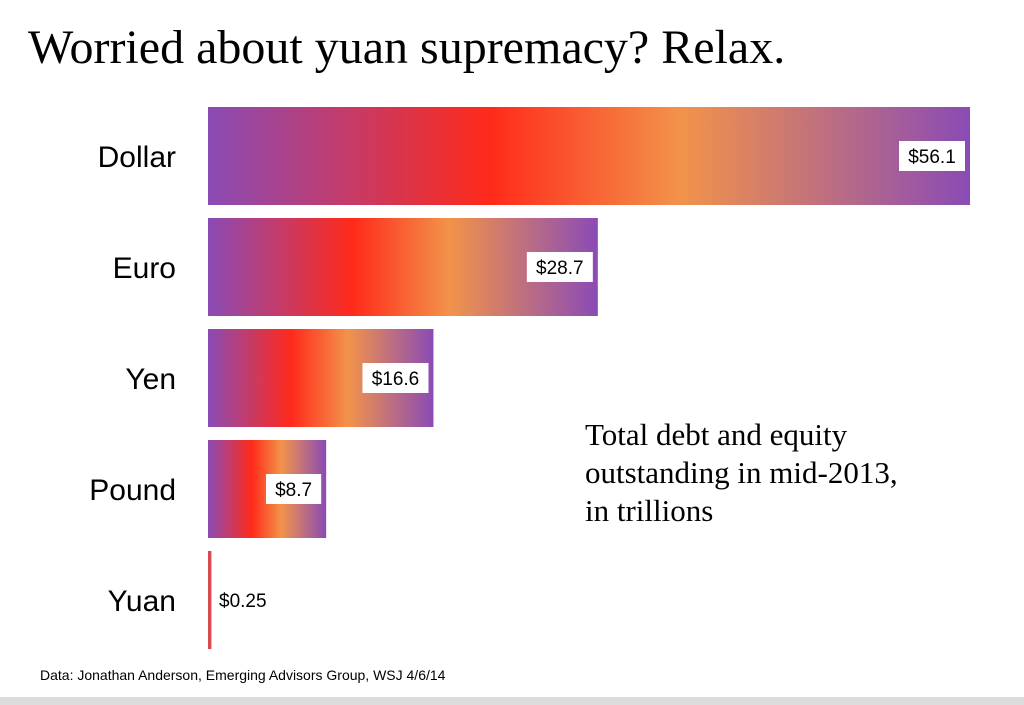  Describe the element at coordinates (210, 600) in the screenshot. I see `bar-yuan` at that location.